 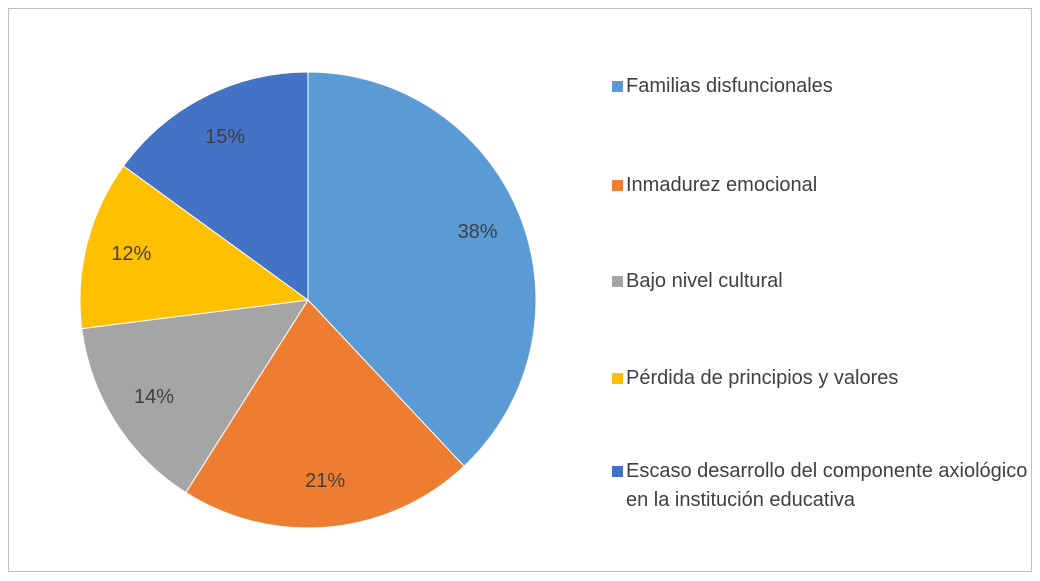 I want to click on legend-label: Inmadurez emocional, so click(x=722, y=185).